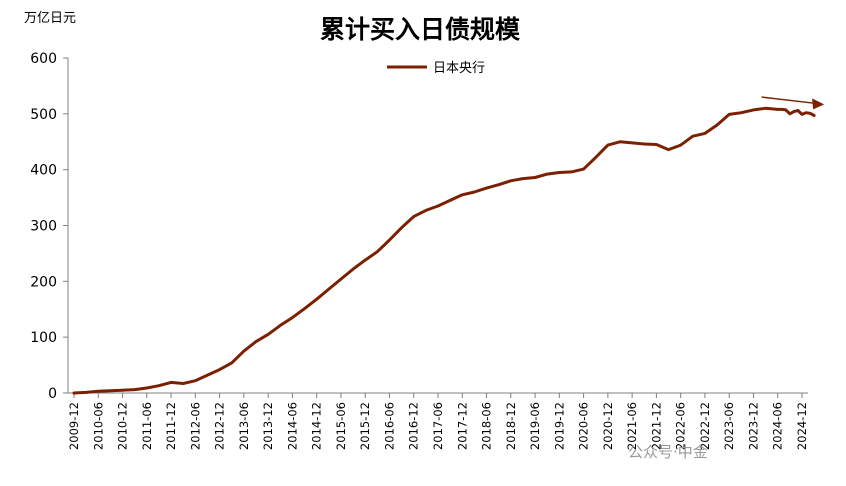 The width and height of the screenshot is (846, 486). Describe the element at coordinates (195, 426) in the screenshot. I see `x-tick-label: 2012-06` at that location.